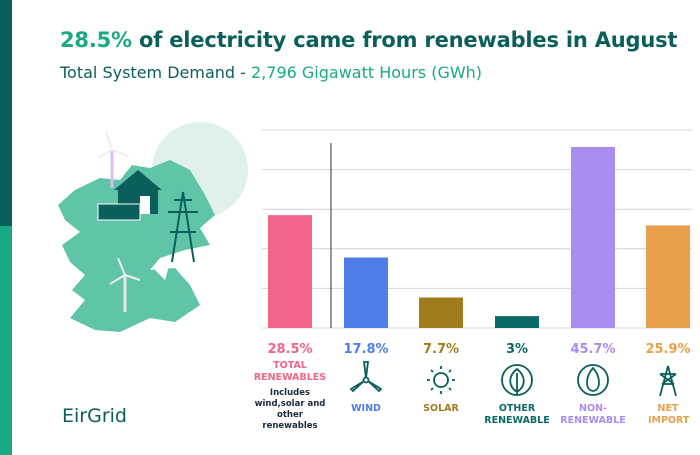 This screenshot has width=700, height=455. What do you see at coordinates (517, 380) in the screenshot?
I see `other-renewable-icon` at bounding box center [517, 380].